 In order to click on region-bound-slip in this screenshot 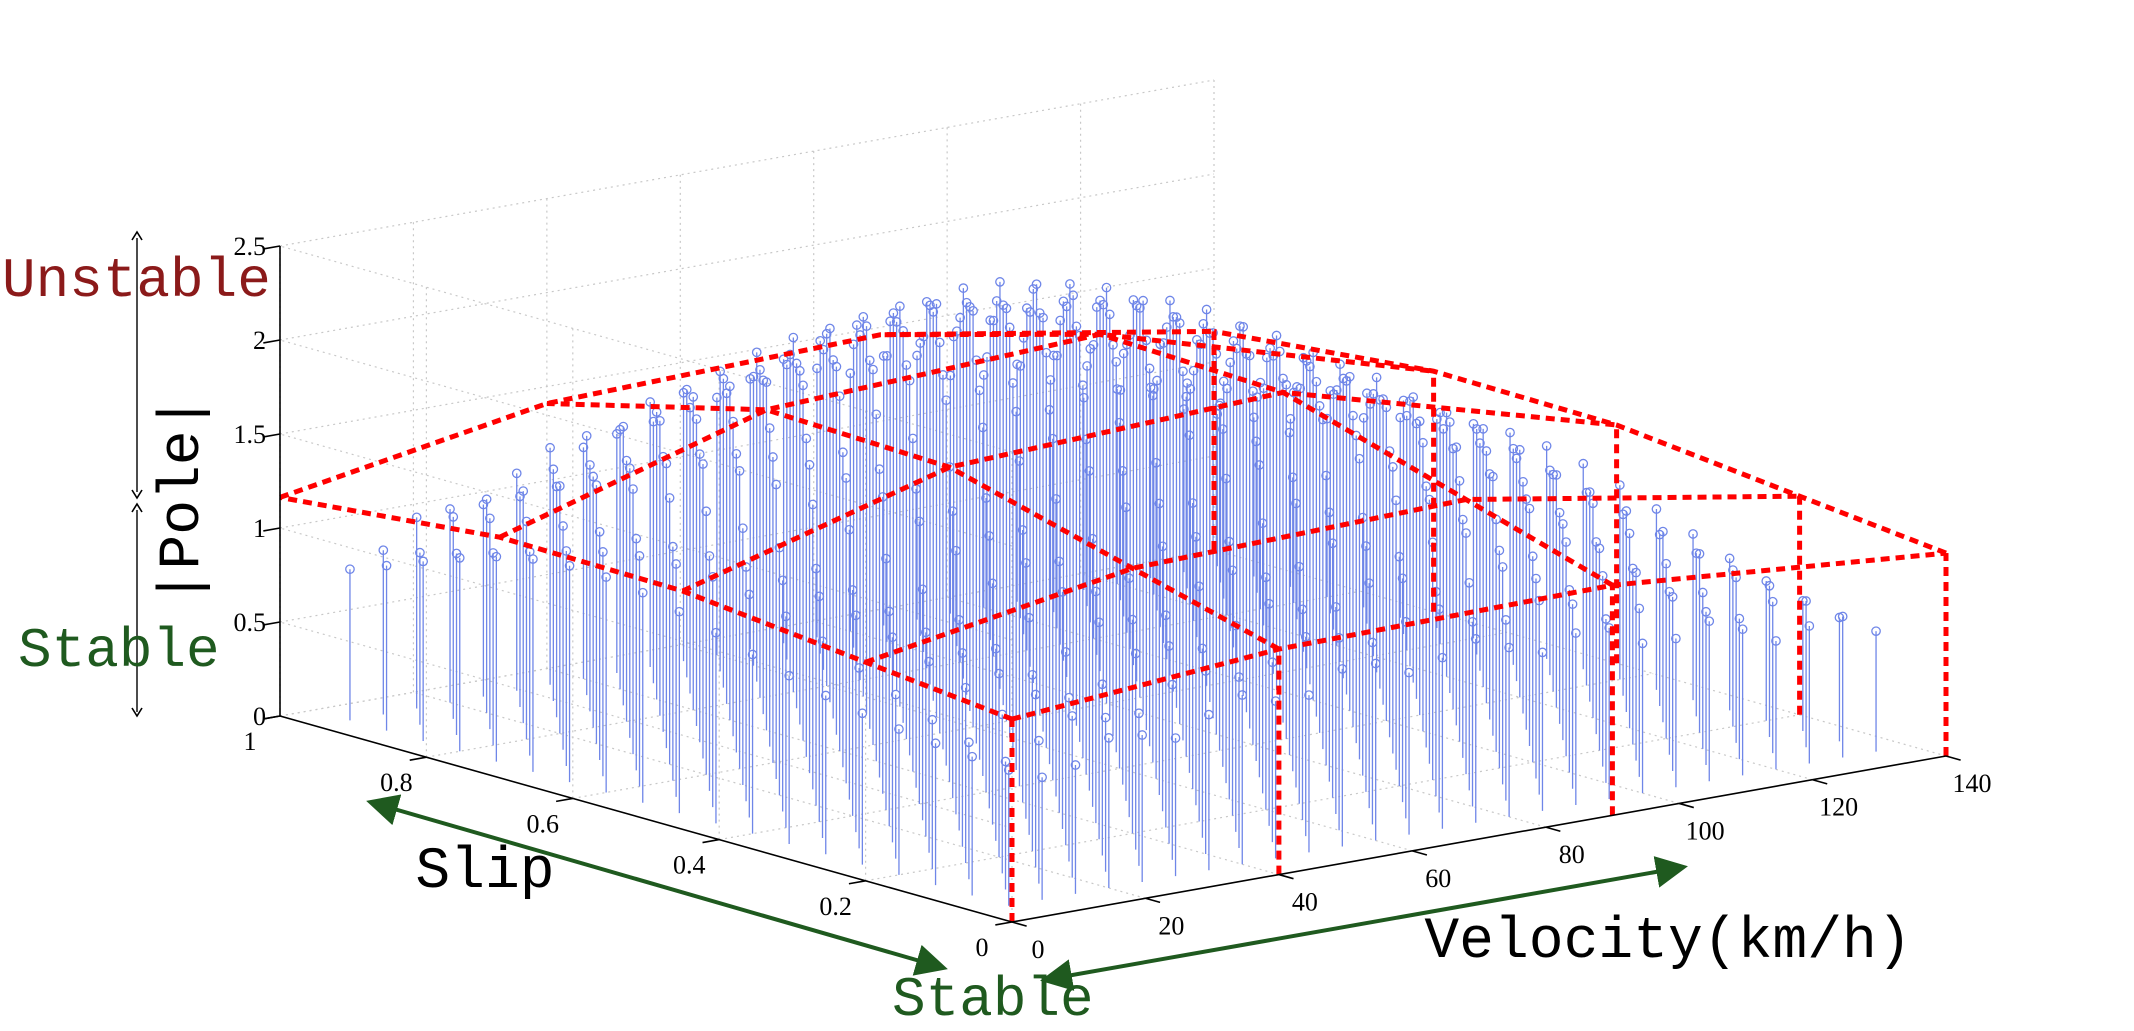, I will do `click(1332, 579)`.